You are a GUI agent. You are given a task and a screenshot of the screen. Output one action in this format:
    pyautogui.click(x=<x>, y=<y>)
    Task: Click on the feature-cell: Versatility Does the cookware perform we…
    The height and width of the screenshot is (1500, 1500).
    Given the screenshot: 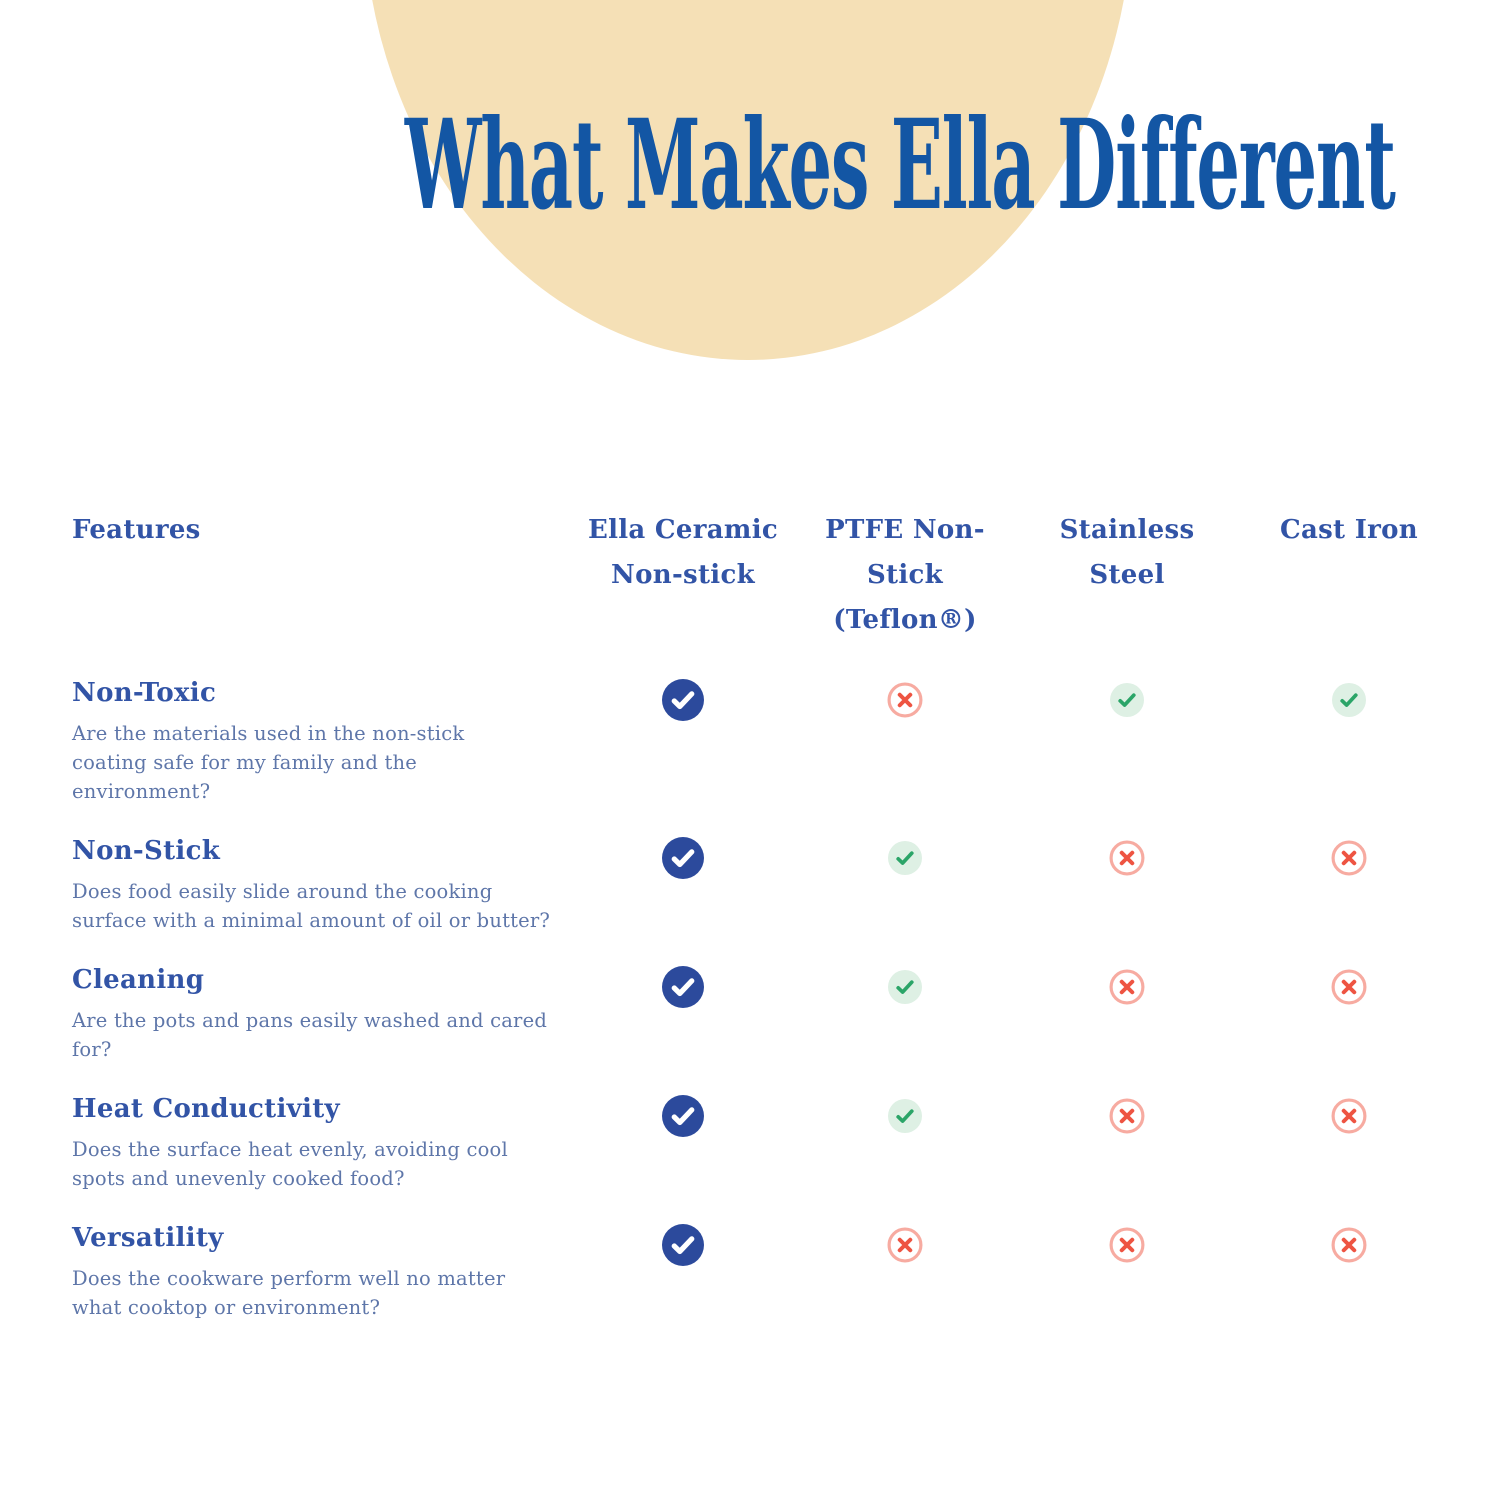 What is the action you would take?
    pyautogui.click(x=322, y=1271)
    